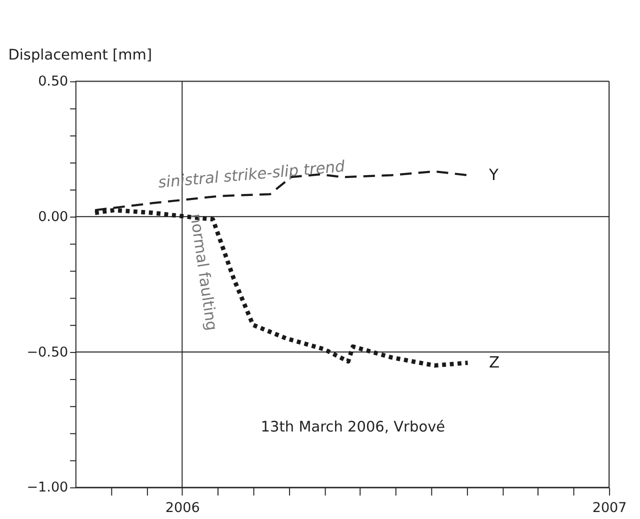  What do you see at coordinates (609, 508) in the screenshot?
I see `x-tick-label: 2007` at bounding box center [609, 508].